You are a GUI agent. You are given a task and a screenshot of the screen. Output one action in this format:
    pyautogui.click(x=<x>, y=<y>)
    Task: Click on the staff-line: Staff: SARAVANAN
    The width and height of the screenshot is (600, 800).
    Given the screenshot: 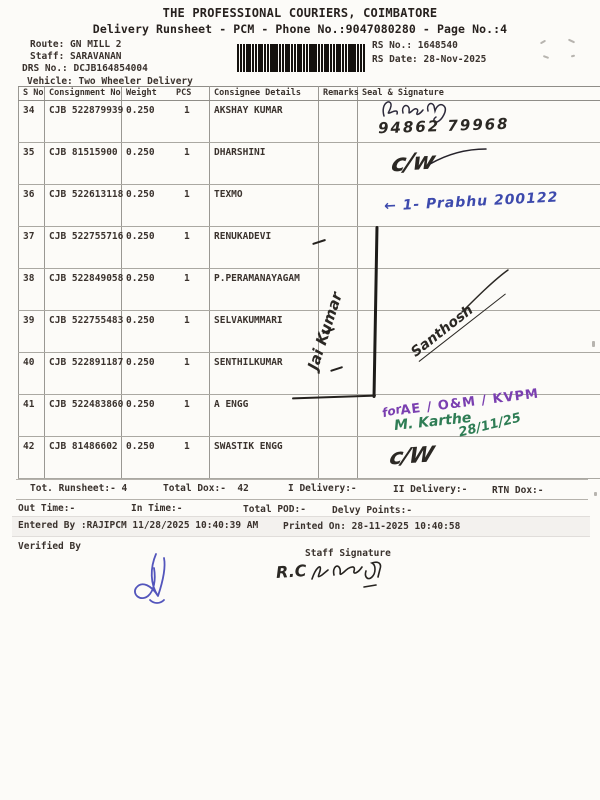 What is the action you would take?
    pyautogui.click(x=76, y=56)
    